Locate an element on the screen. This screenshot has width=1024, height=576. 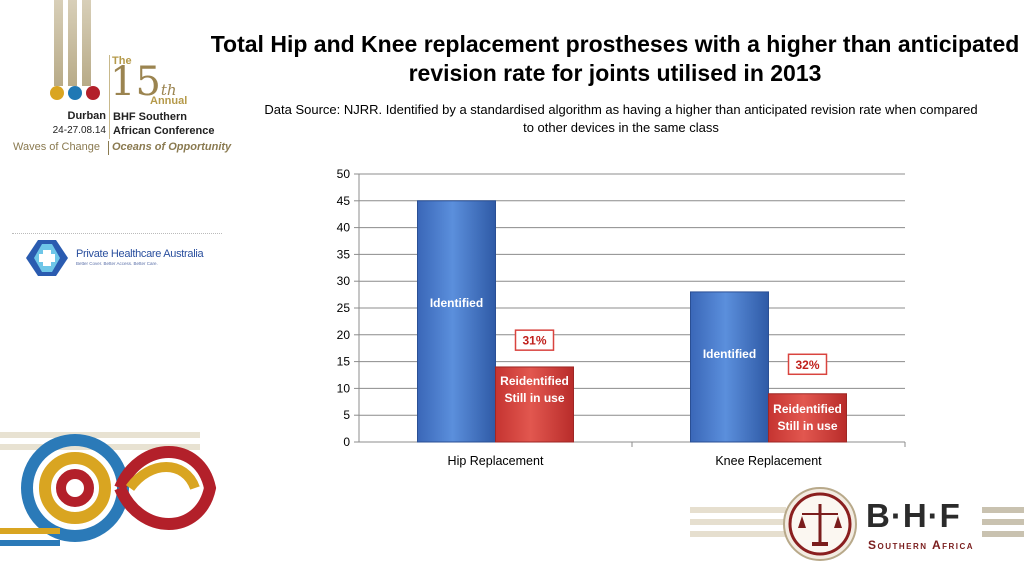
tagline-separator is located at coordinates (108, 148).